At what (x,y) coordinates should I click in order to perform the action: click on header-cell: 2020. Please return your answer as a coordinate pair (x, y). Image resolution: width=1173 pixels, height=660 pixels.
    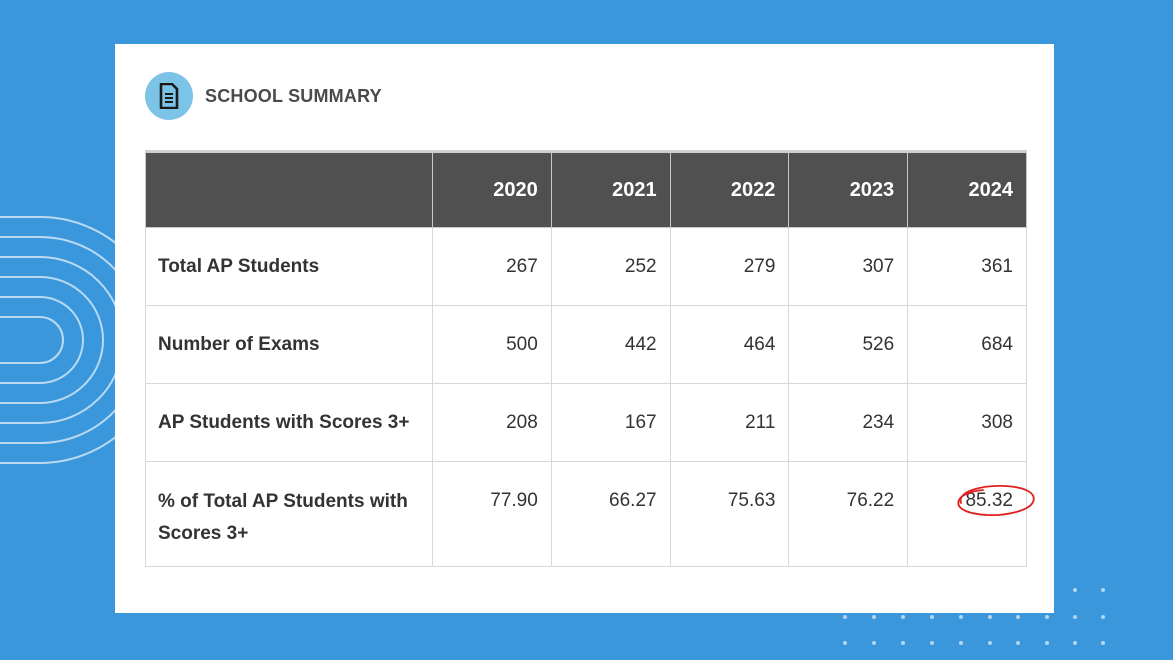
    Looking at the image, I should click on (492, 189).